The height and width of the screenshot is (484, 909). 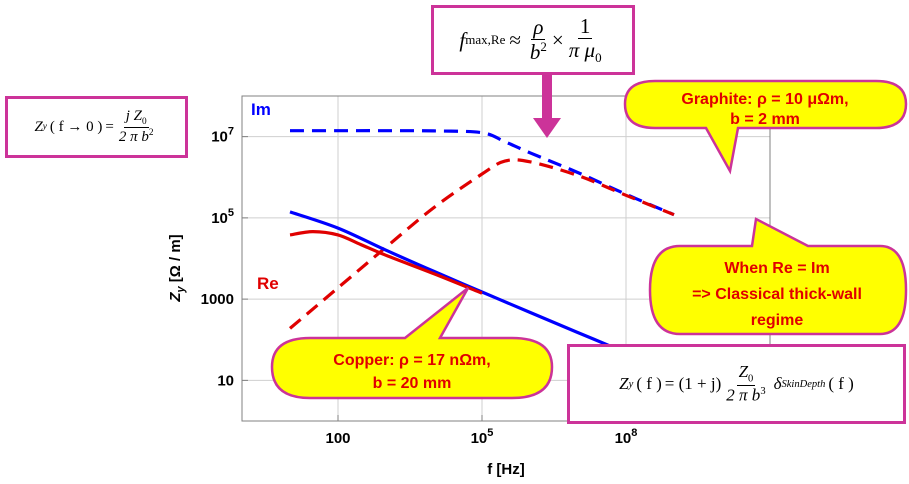 I want to click on x-tick-label: 10⁵, so click(x=482, y=437).